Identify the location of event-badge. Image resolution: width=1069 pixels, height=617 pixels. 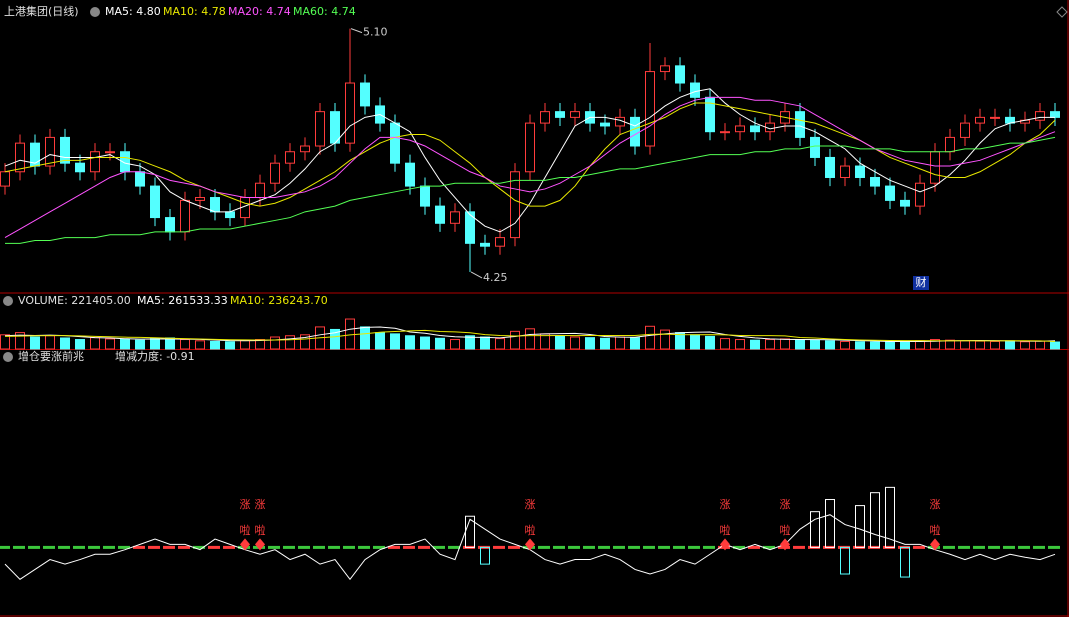
(921, 283).